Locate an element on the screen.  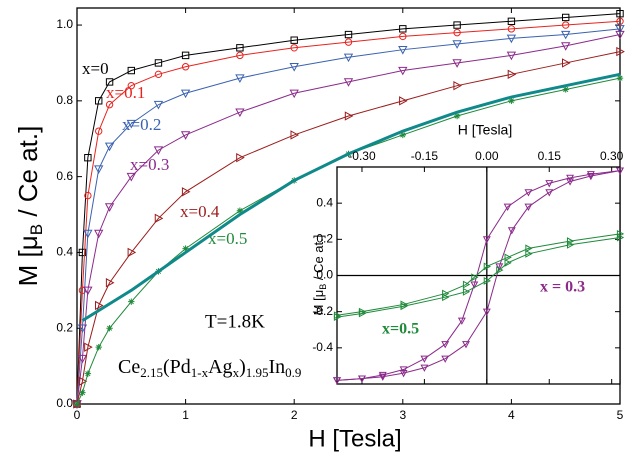
y-tick-label: 1.0 is located at coordinates (64, 24).